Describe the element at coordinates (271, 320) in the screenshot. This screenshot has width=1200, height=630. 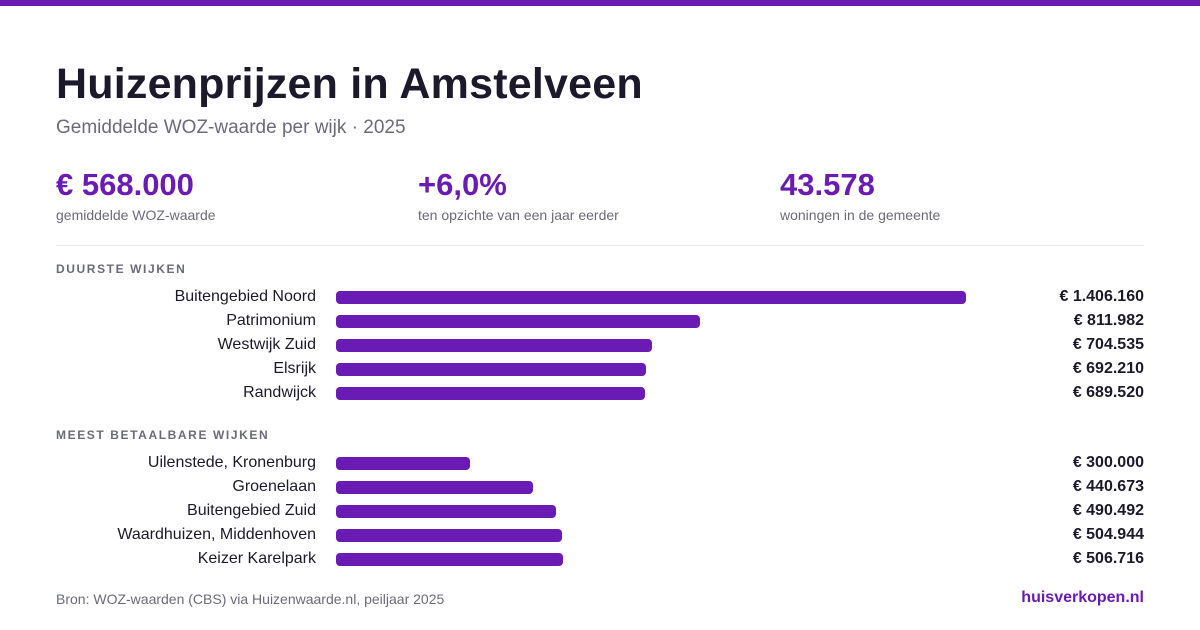
I see `category-label: Patrimonium` at that location.